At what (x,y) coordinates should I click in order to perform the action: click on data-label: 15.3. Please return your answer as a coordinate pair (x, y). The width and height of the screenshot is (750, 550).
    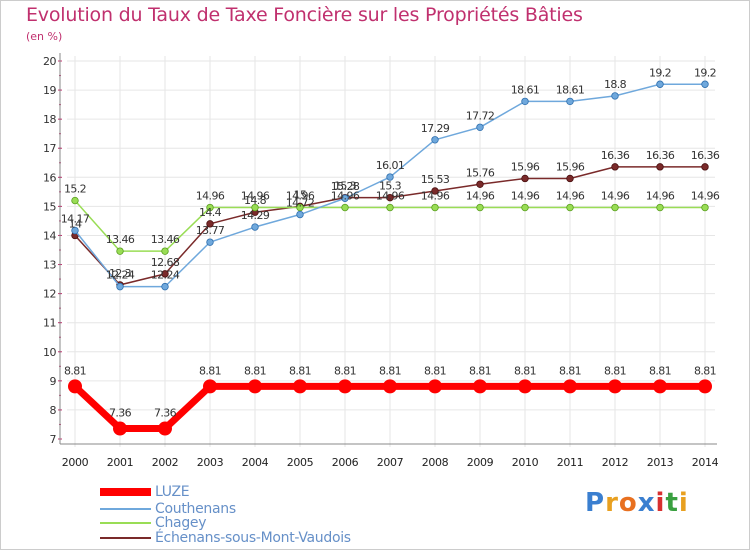
    Looking at the image, I should click on (345, 186).